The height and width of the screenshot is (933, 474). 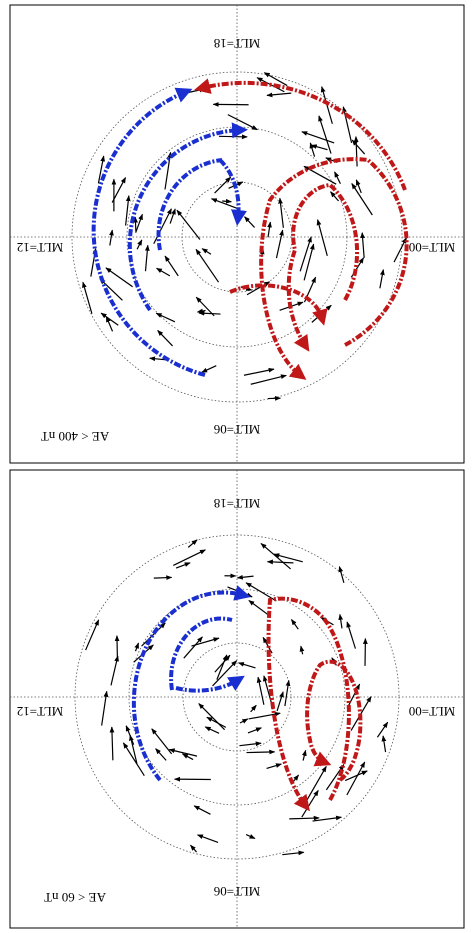 What do you see at coordinates (75, 897) in the screenshot?
I see `panel-caption: AE < 60 nT` at bounding box center [75, 897].